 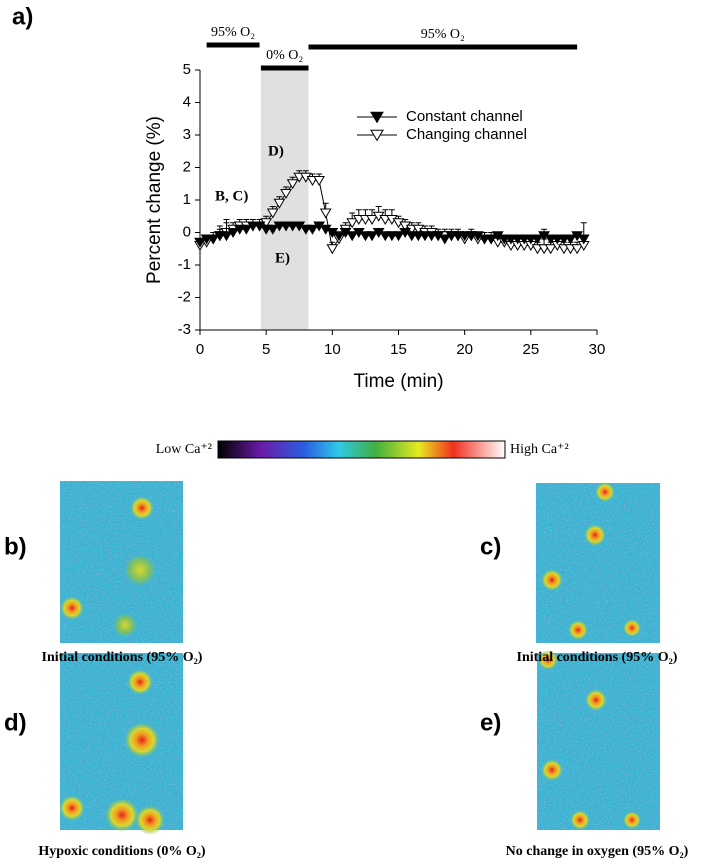 I want to click on x-tick-label: 30, so click(x=597, y=349).